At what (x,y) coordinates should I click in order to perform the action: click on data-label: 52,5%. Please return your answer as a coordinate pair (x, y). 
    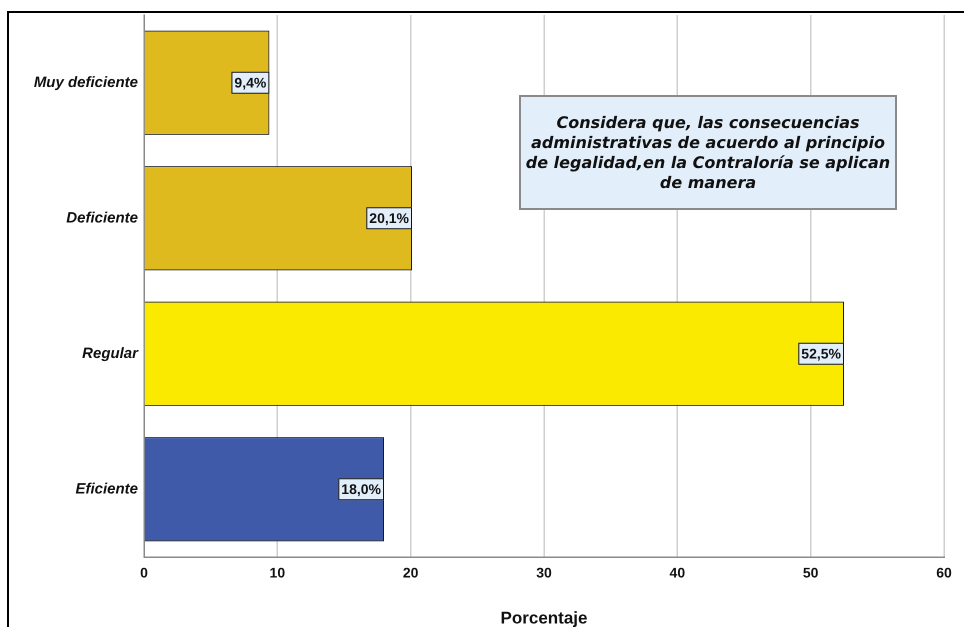
    Looking at the image, I should click on (821, 354).